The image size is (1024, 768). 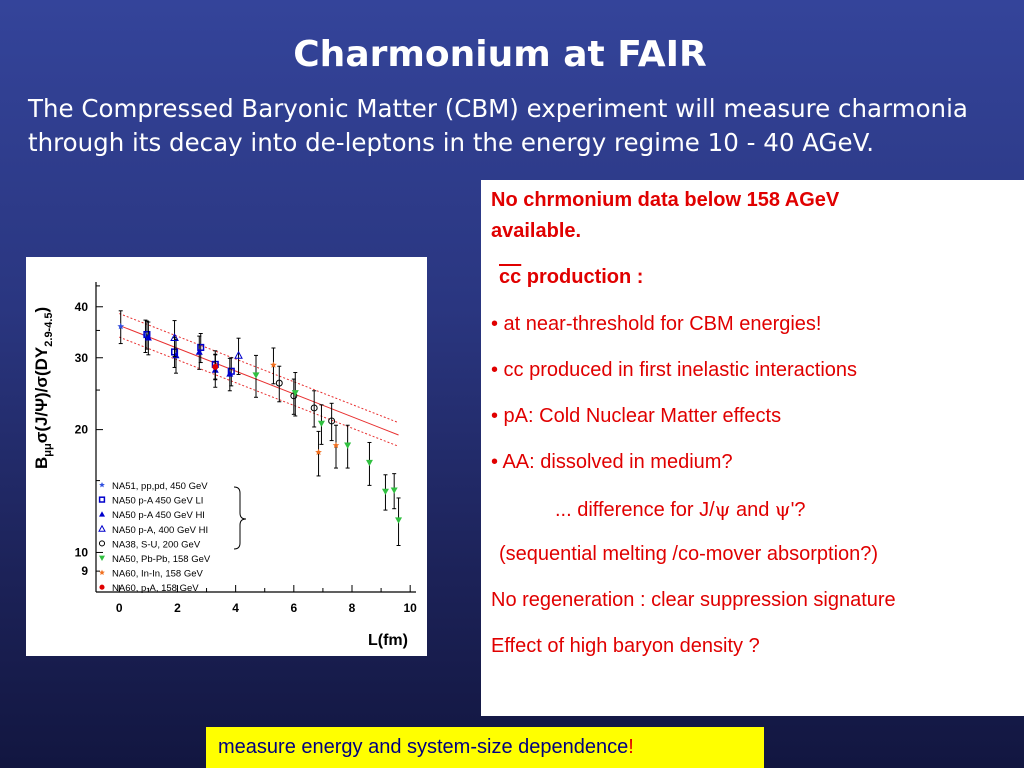 What do you see at coordinates (82, 430) in the screenshot?
I see `y-tick-label: 20` at bounding box center [82, 430].